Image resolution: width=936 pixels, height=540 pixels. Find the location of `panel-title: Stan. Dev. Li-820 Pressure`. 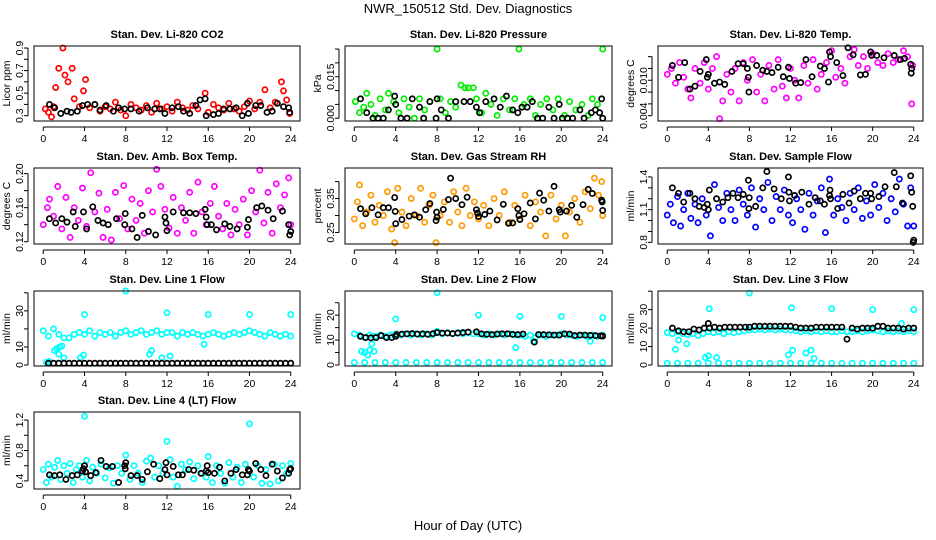

panel-title: Stan. Dev. Li-820 Pressure is located at coordinates (478, 35).